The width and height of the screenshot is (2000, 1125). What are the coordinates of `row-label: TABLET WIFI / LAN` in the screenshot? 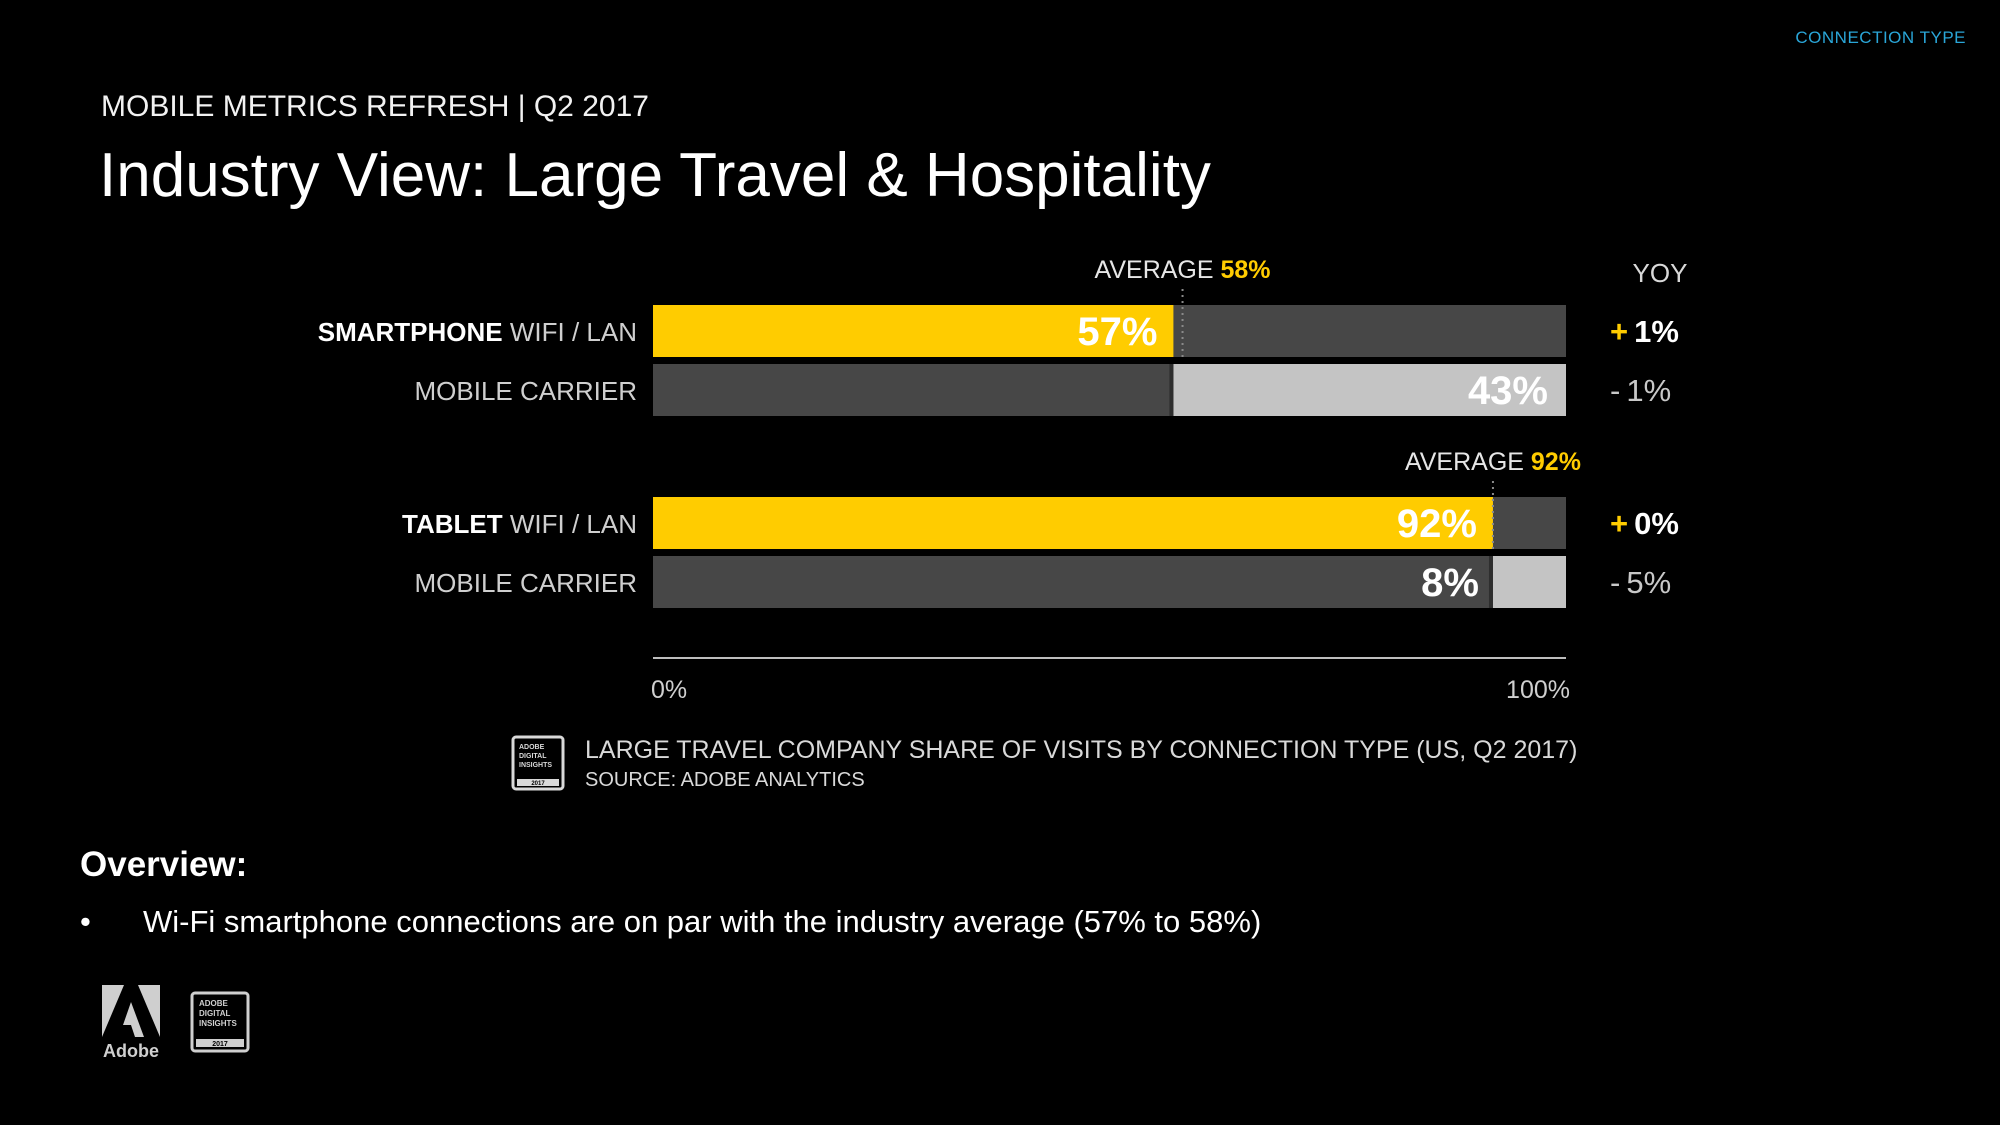 It's located at (519, 524).